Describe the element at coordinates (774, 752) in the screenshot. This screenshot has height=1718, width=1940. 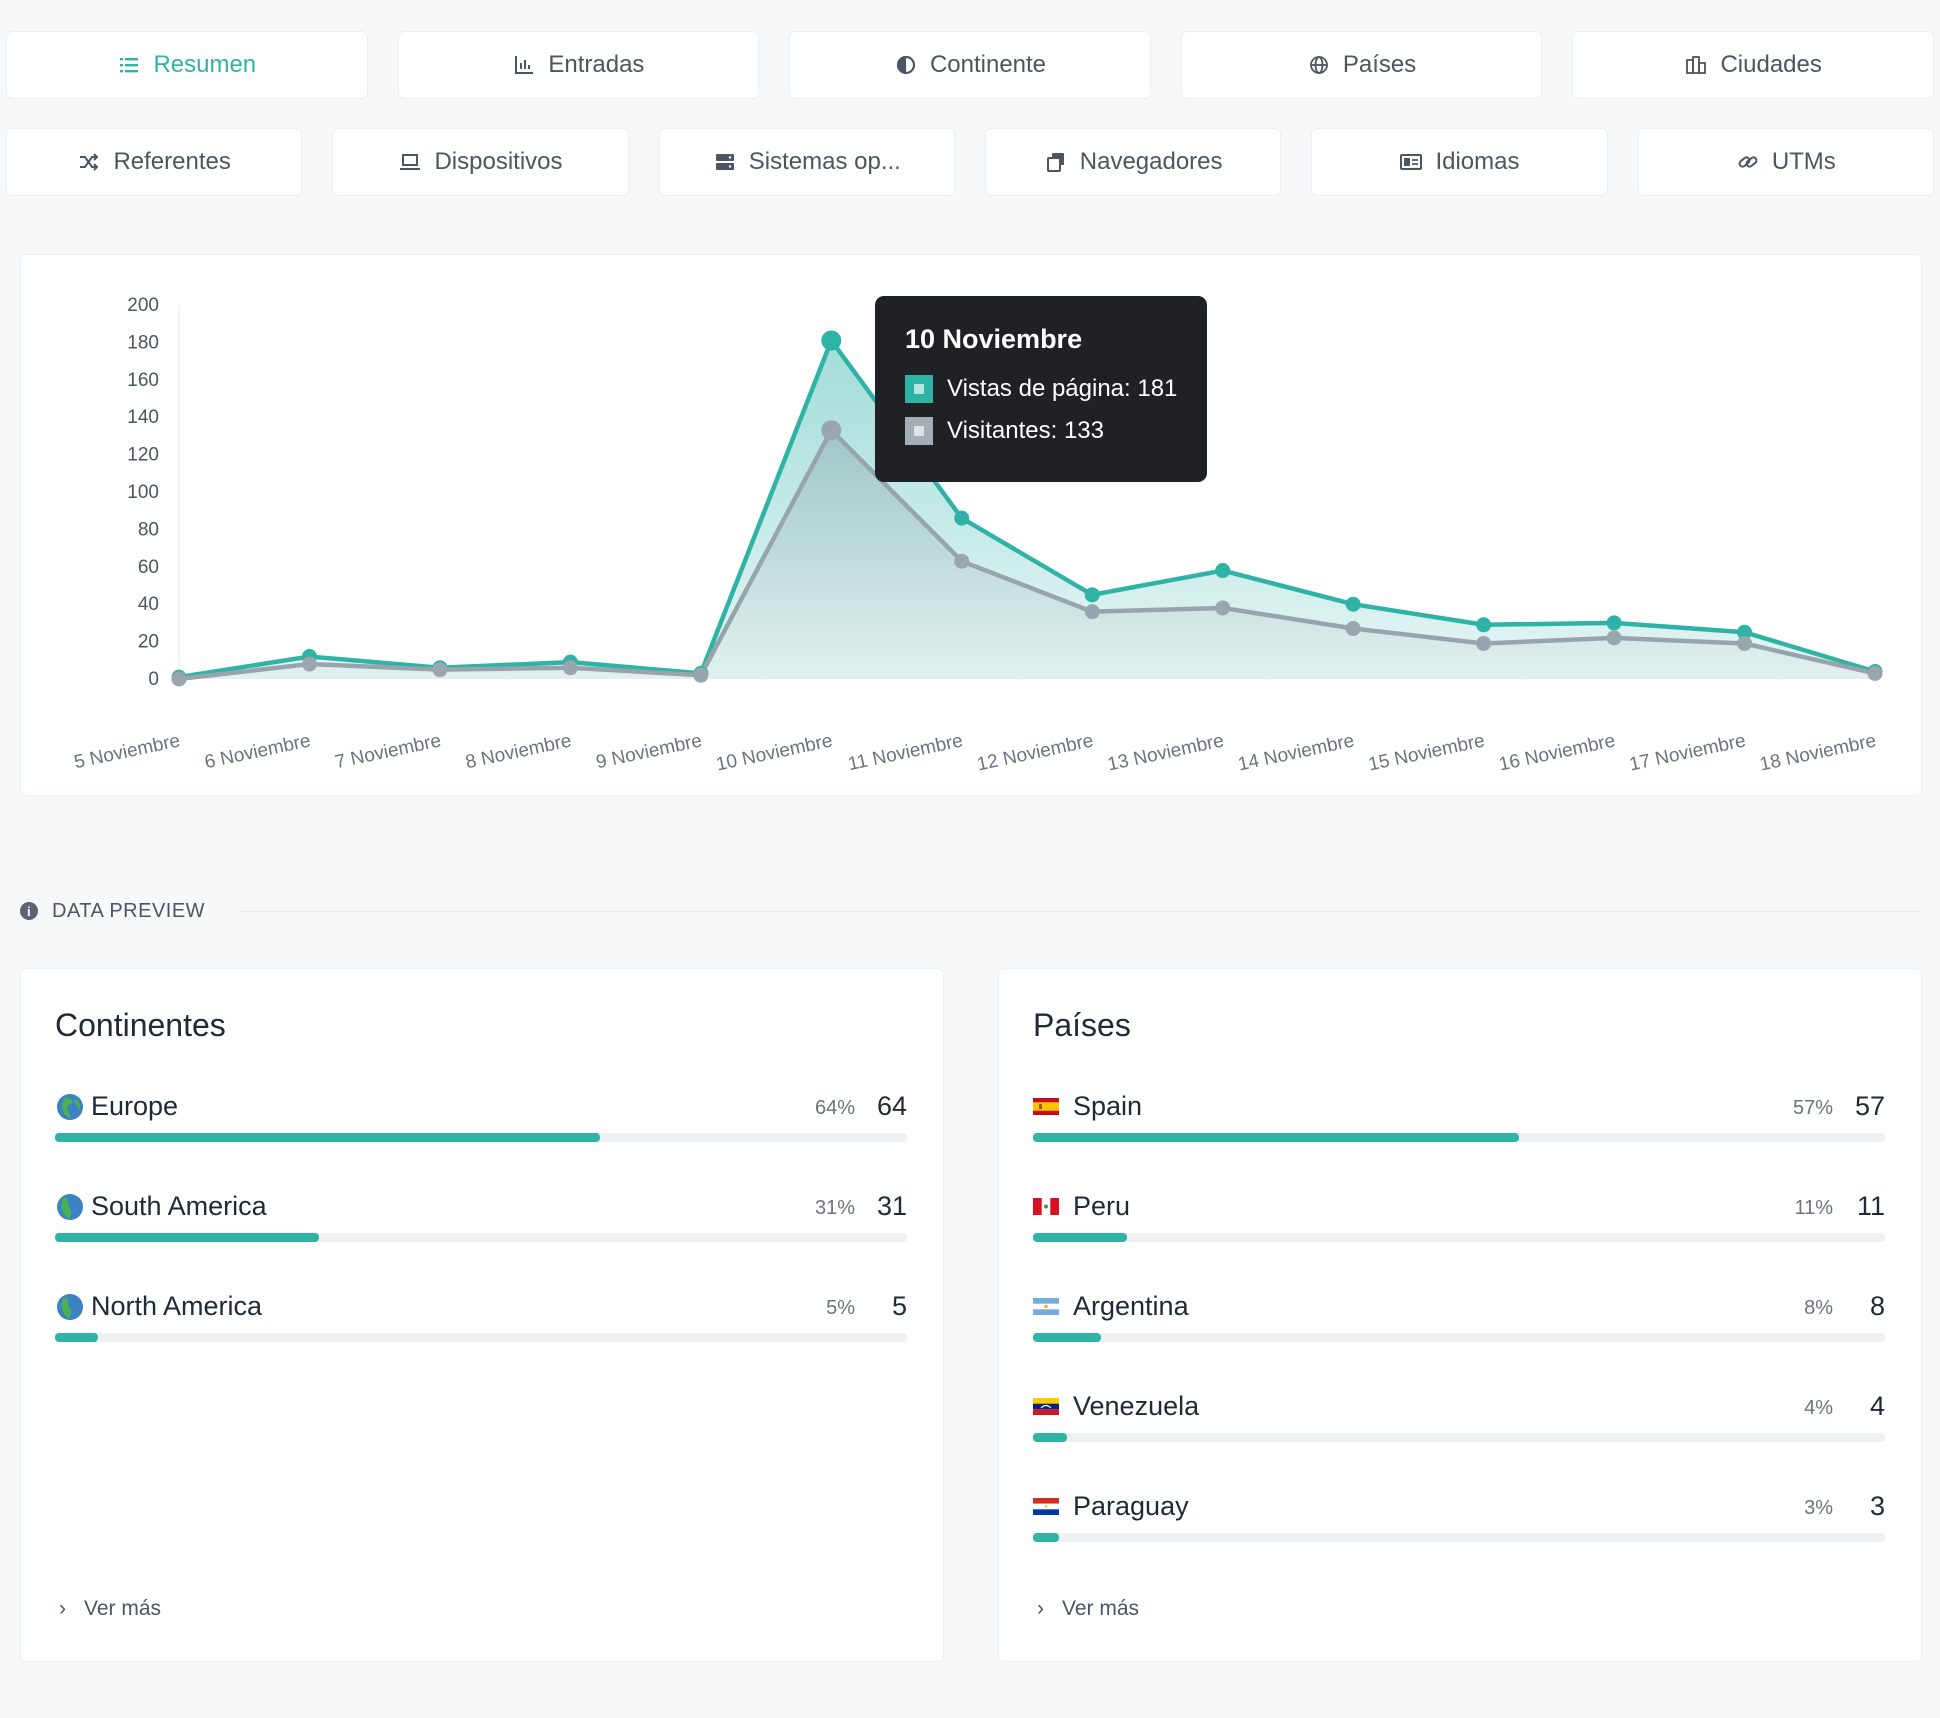
I see `x-tick-label: 10 Noviembre` at that location.